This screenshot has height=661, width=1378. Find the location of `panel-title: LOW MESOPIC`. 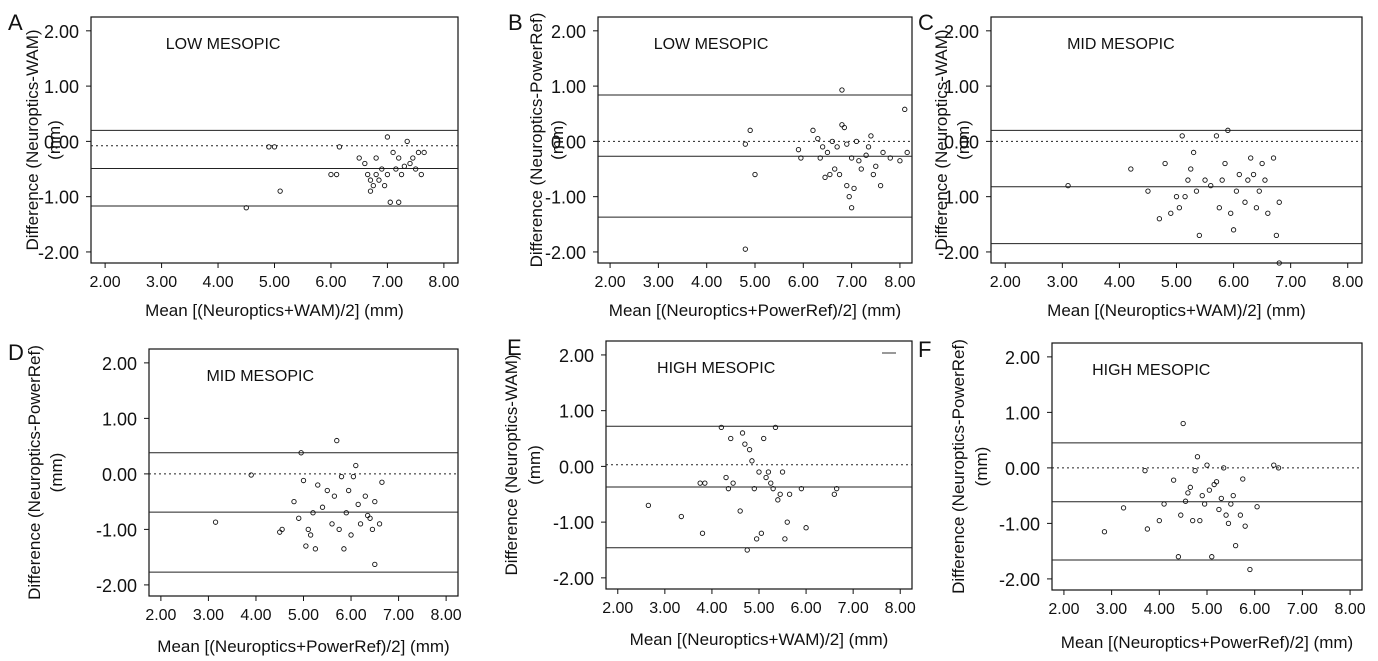

panel-title: LOW MESOPIC is located at coordinates (223, 44).